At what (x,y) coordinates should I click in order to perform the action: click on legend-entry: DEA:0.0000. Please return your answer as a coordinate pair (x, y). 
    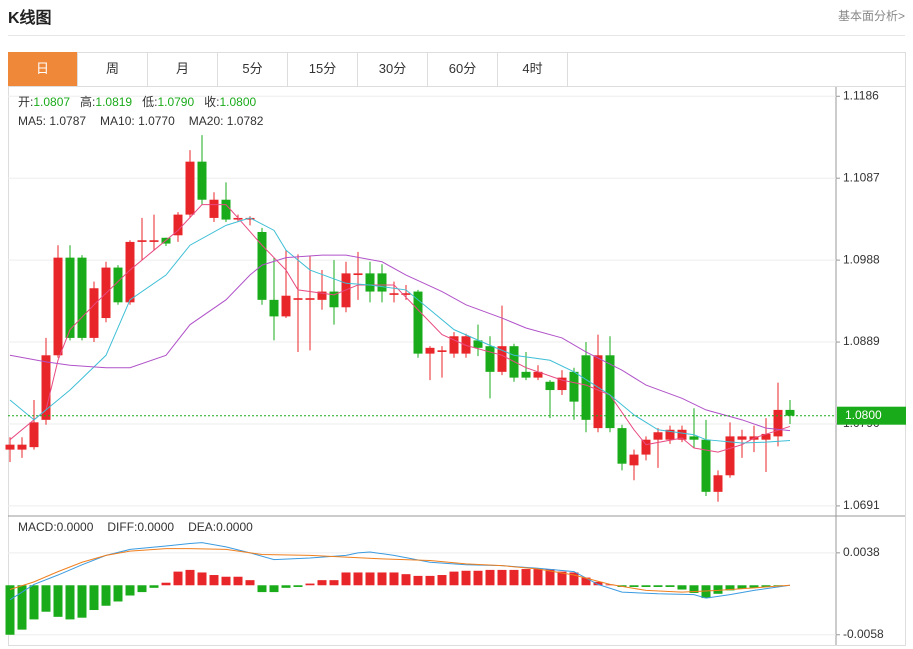
    Looking at the image, I should click on (220, 527).